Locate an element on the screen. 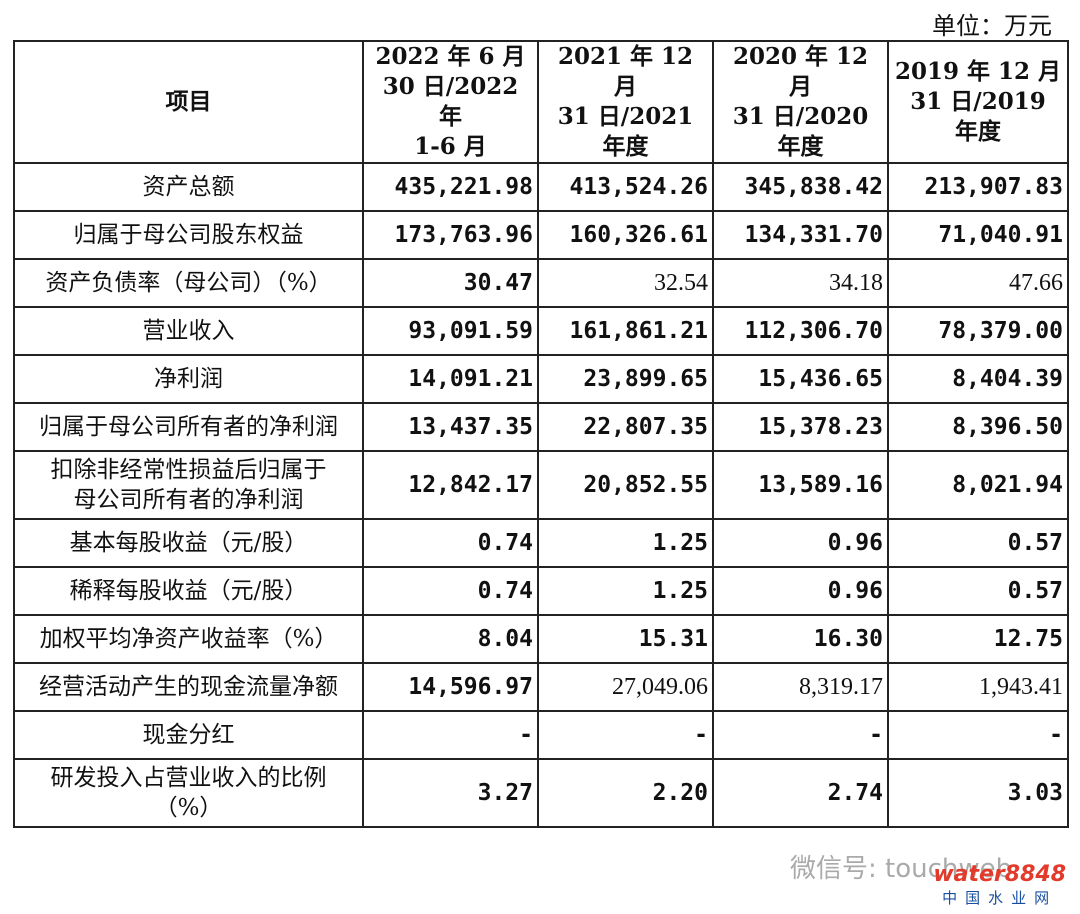  cell-line: 基本每股收益（元/股） is located at coordinates (188, 543).